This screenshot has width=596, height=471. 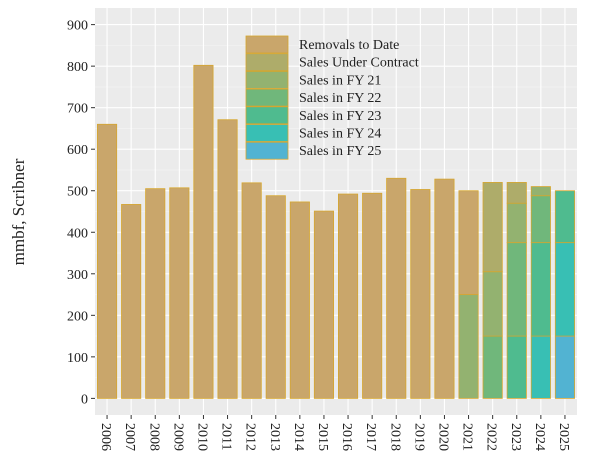 I want to click on x-tick-label: 2009, so click(x=177, y=437).